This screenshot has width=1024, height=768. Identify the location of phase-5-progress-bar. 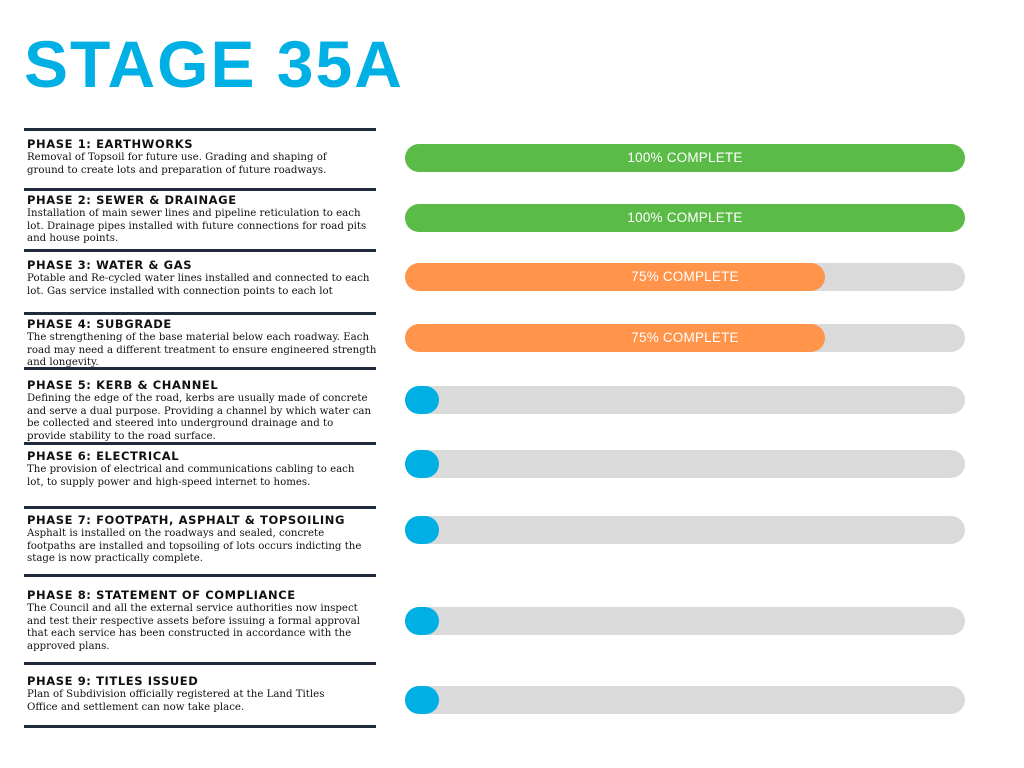
(685, 400).